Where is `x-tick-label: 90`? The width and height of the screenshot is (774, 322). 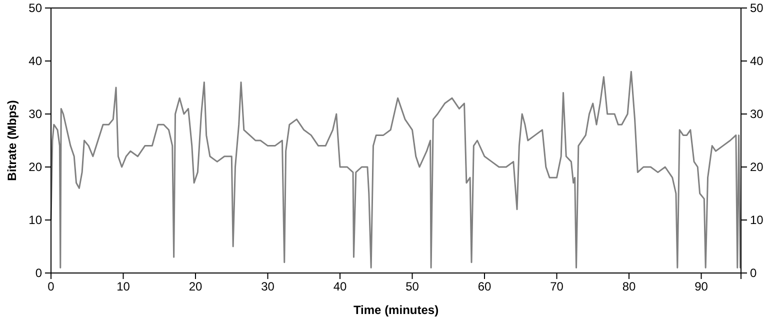 x-tick-label: 90 is located at coordinates (701, 287).